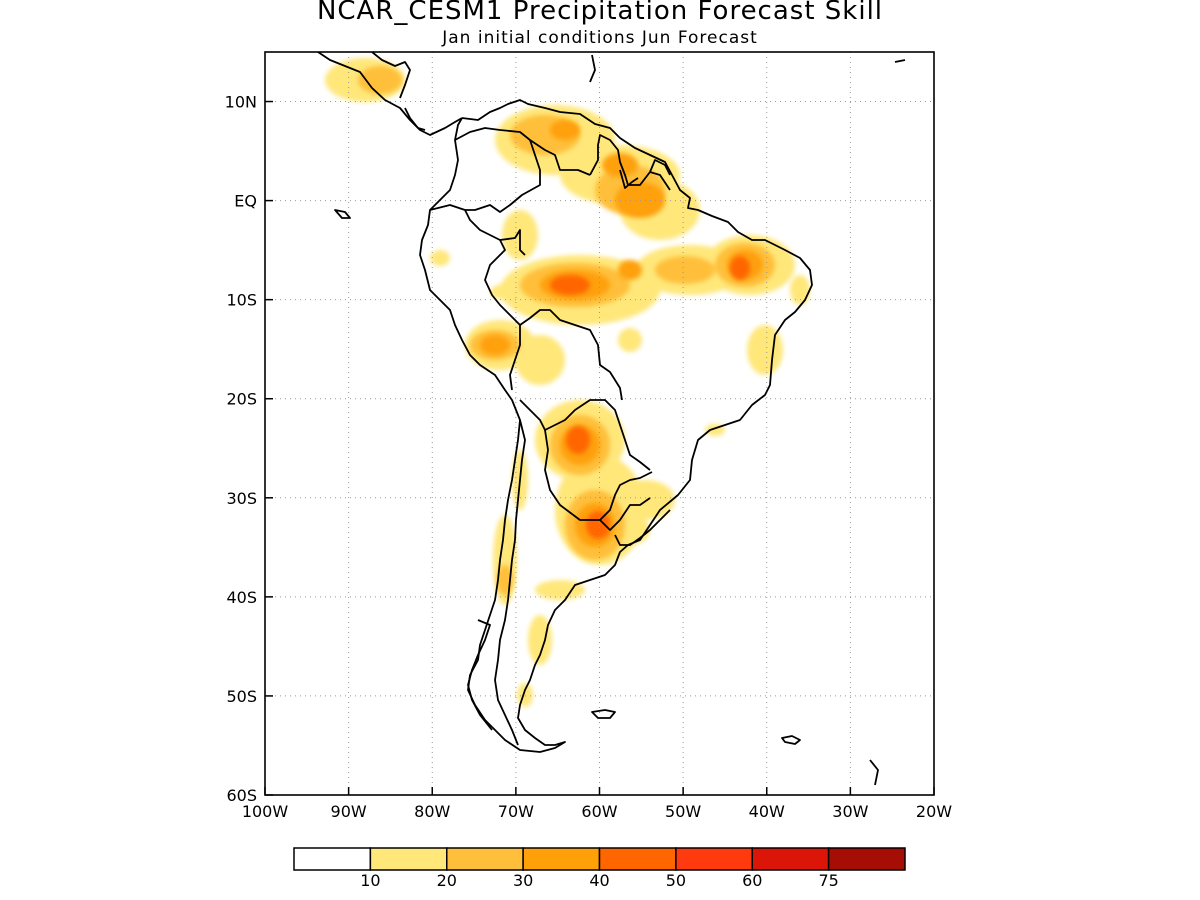  What do you see at coordinates (600, 38) in the screenshot?
I see `chart-subtitle: Jan initial conditions Jun Forecast` at bounding box center [600, 38].